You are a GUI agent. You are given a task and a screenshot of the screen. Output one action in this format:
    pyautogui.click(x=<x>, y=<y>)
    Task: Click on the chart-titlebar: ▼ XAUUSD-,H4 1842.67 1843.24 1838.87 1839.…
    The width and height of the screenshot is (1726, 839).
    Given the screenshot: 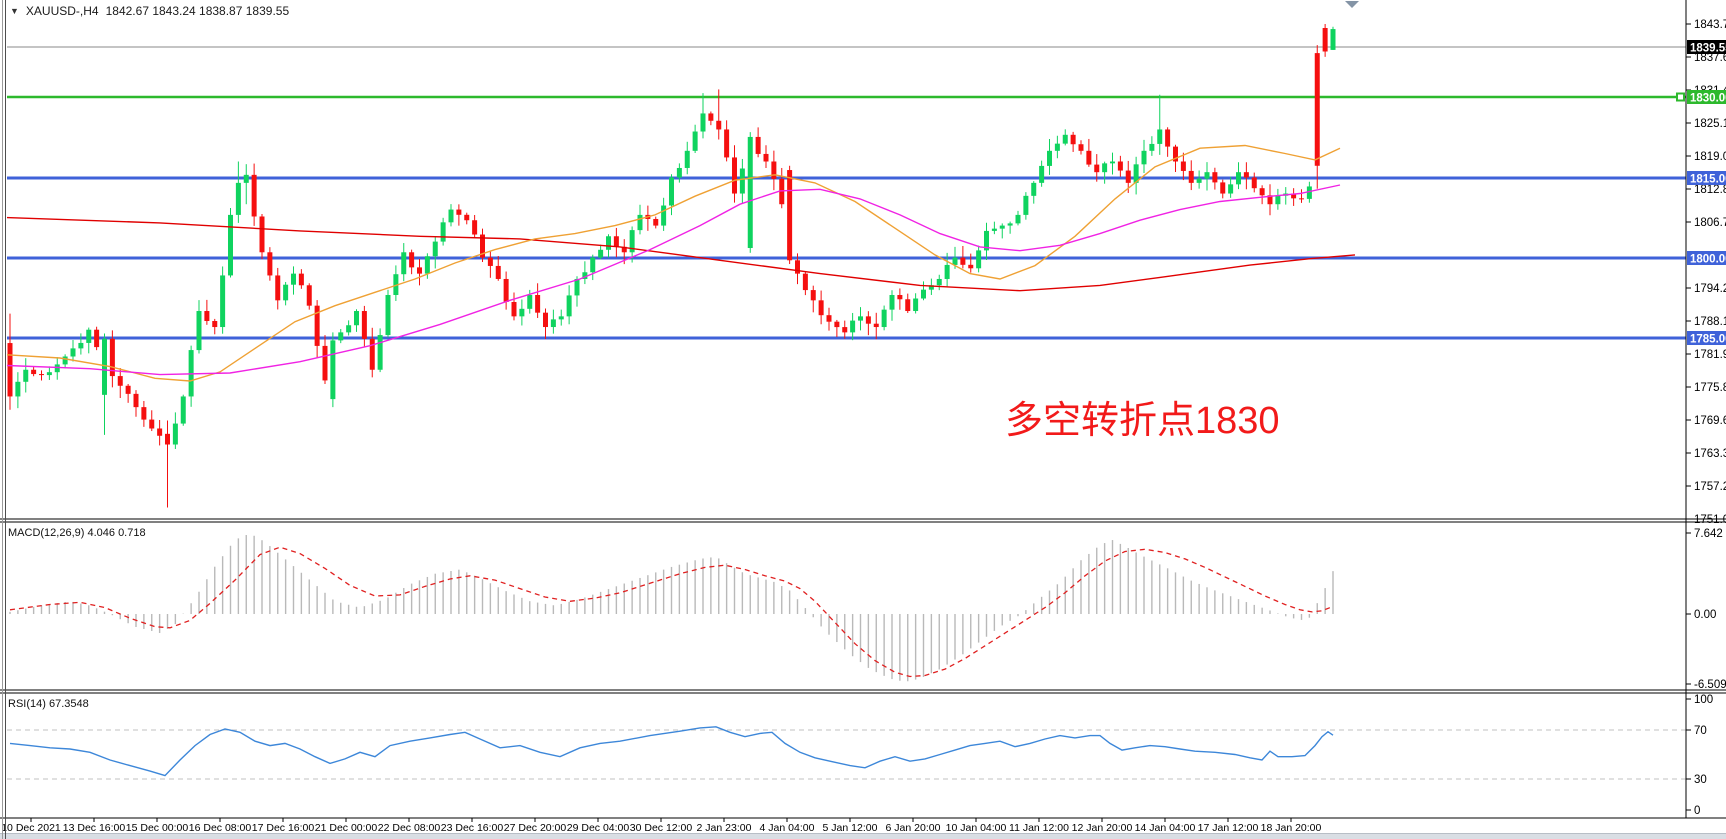 What is the action you would take?
    pyautogui.click(x=149, y=11)
    